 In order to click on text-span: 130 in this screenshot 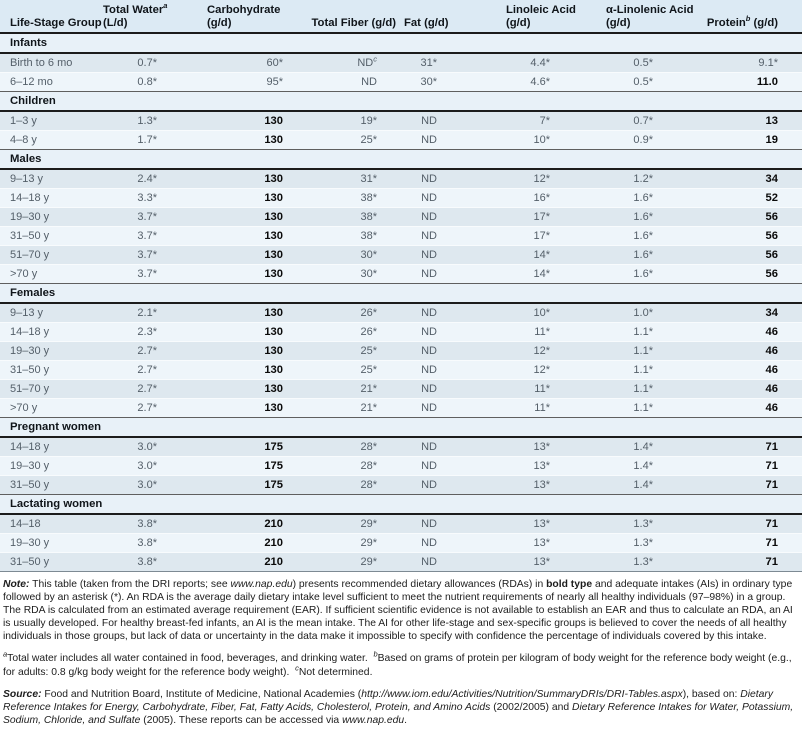, I will do `click(273, 351)`.